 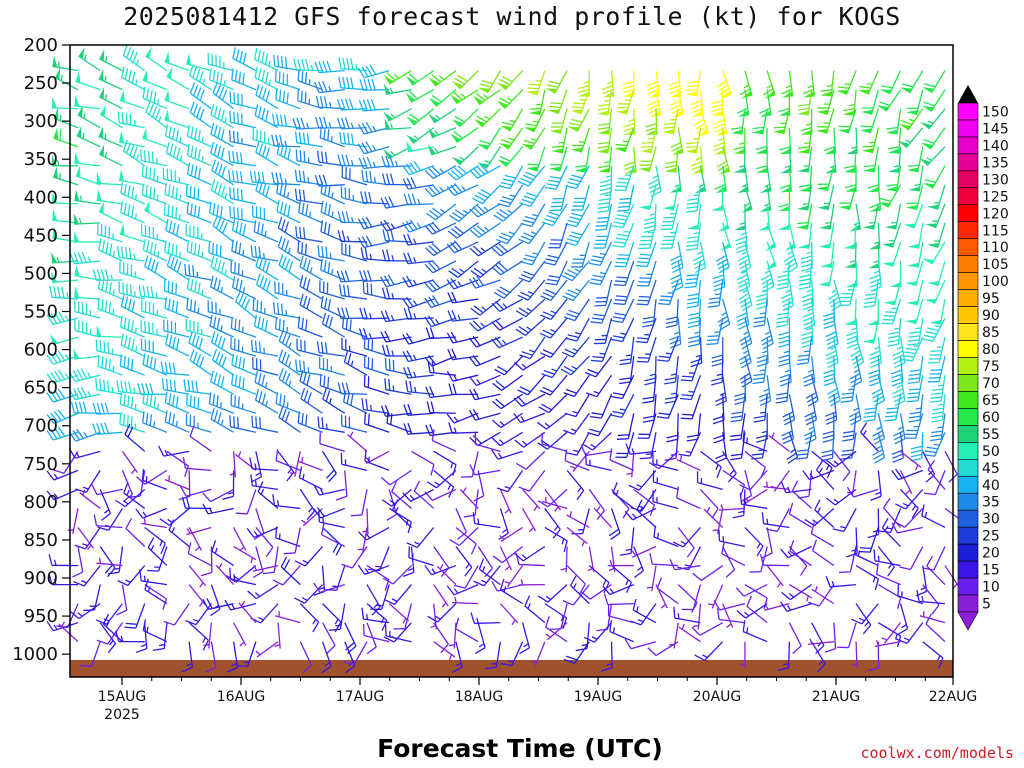 What do you see at coordinates (995, 197) in the screenshot?
I see `colorbar-label: 125` at bounding box center [995, 197].